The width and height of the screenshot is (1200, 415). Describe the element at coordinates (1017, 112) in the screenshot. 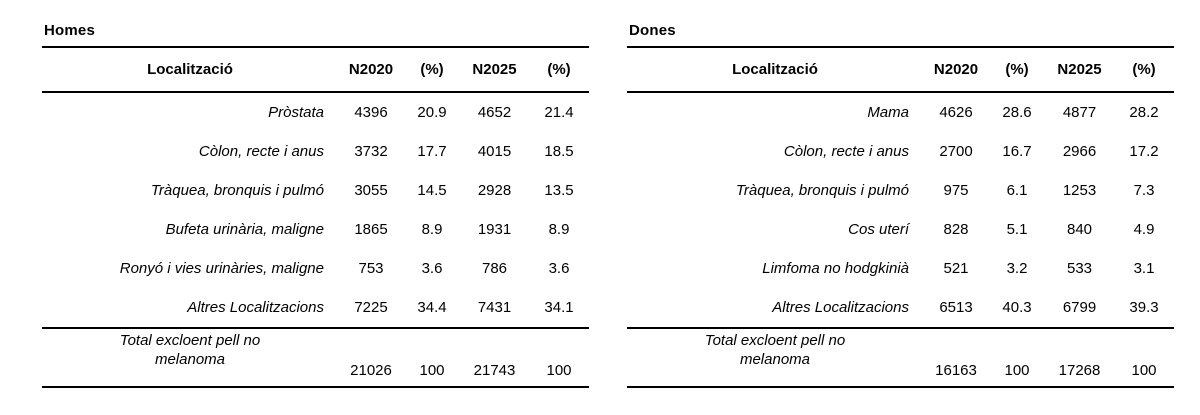

I see `pct2020-cell: 28.6` at that location.